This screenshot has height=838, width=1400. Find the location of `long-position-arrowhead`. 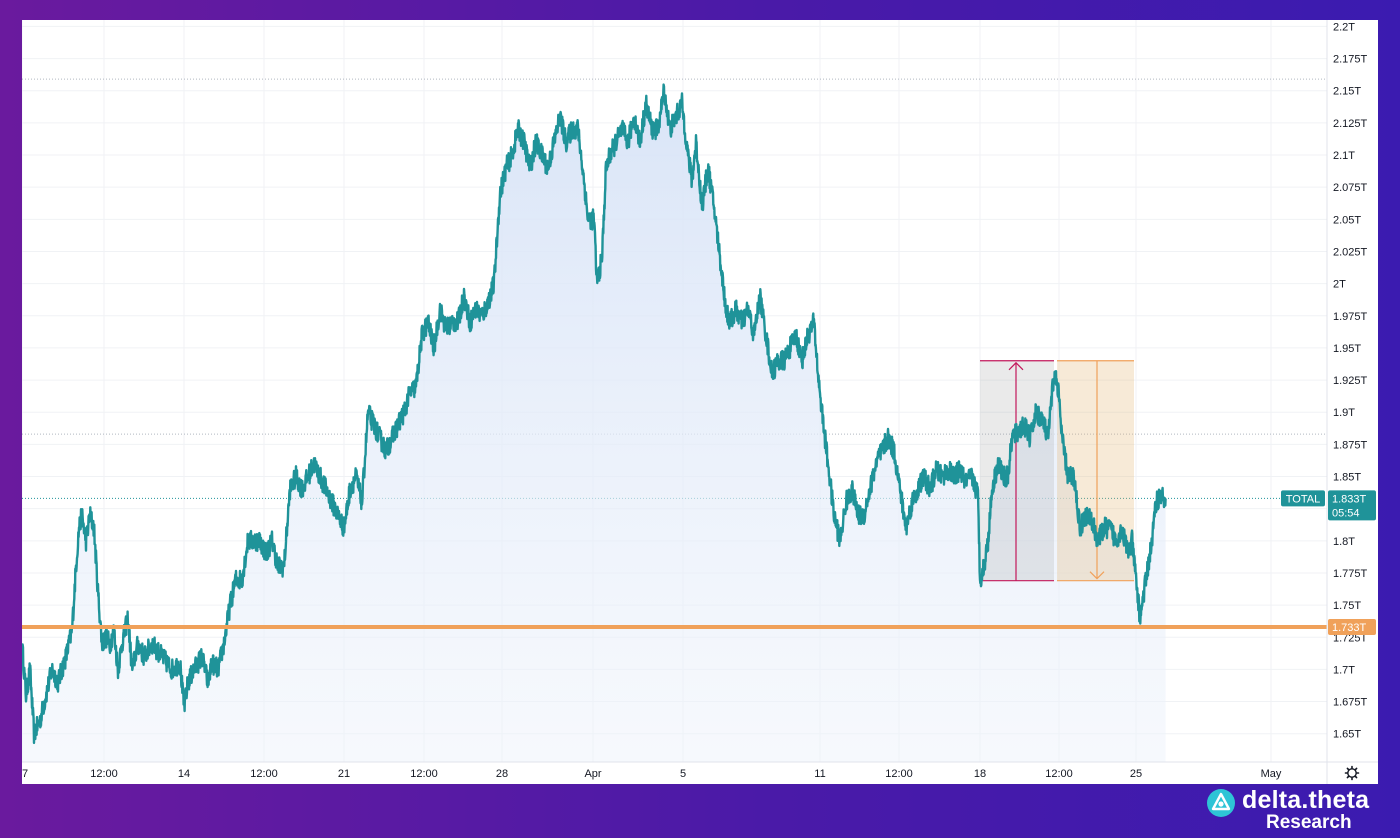

long-position-arrowhead is located at coordinates (1016, 366).